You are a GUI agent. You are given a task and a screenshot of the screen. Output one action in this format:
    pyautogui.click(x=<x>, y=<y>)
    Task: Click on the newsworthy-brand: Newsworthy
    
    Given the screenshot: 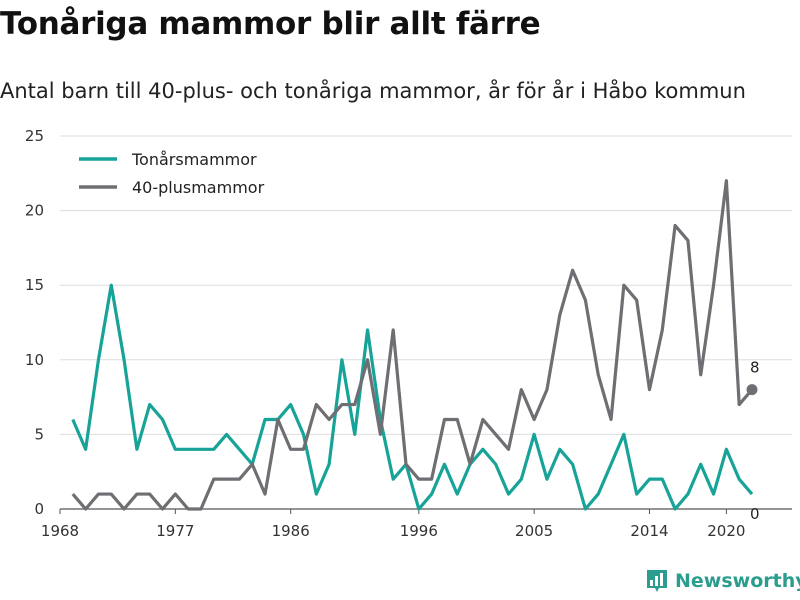 What is the action you would take?
    pyautogui.click(x=722, y=581)
    